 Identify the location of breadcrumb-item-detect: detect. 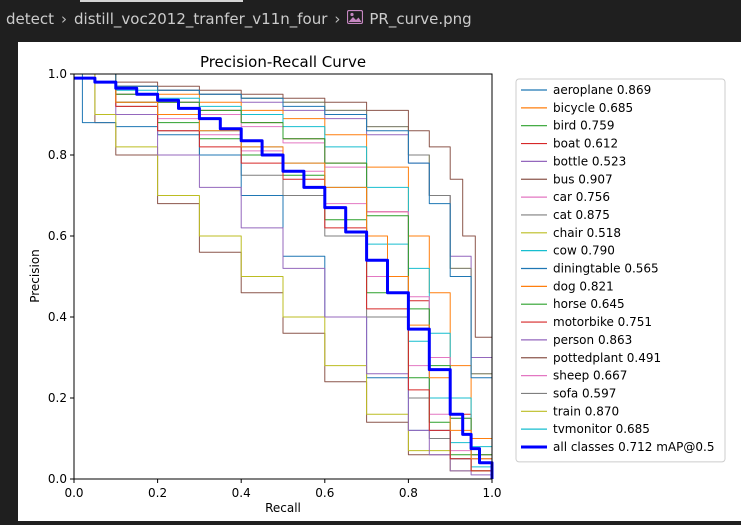
(30, 19).